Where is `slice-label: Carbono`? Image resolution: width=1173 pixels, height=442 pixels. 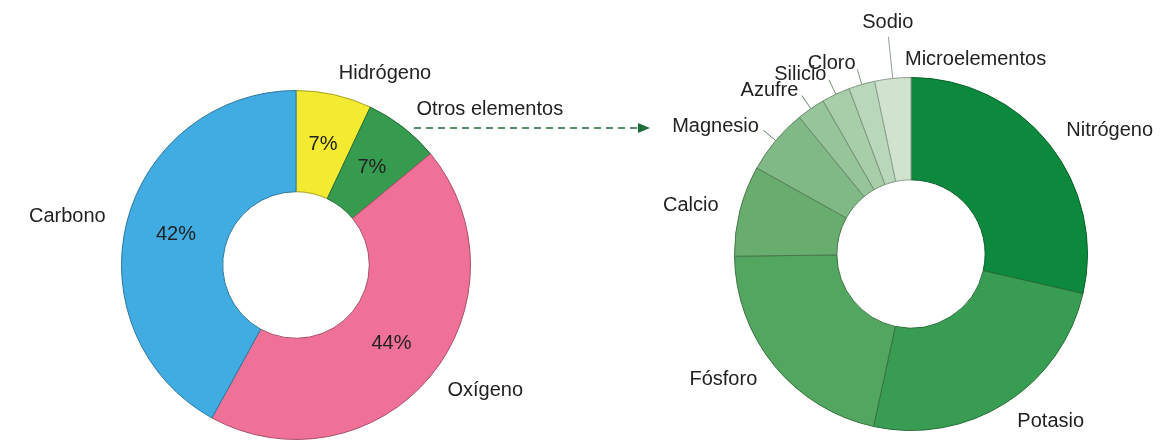 slice-label: Carbono is located at coordinates (67, 214).